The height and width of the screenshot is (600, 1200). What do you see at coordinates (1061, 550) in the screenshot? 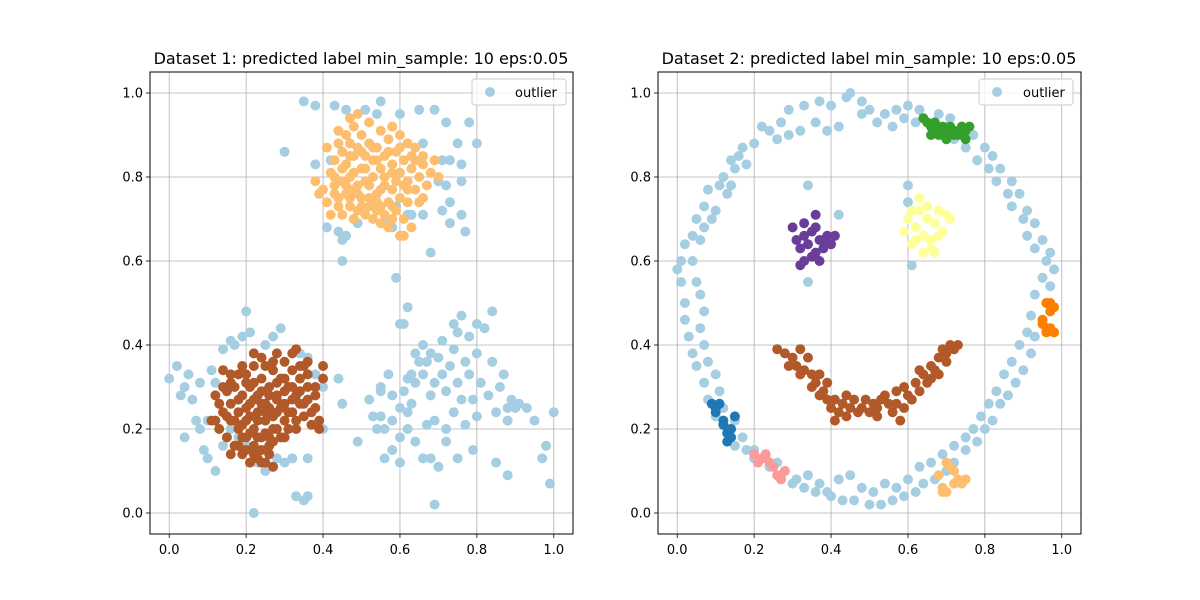
I see `x-tick-label: 1.0` at bounding box center [1061, 550].